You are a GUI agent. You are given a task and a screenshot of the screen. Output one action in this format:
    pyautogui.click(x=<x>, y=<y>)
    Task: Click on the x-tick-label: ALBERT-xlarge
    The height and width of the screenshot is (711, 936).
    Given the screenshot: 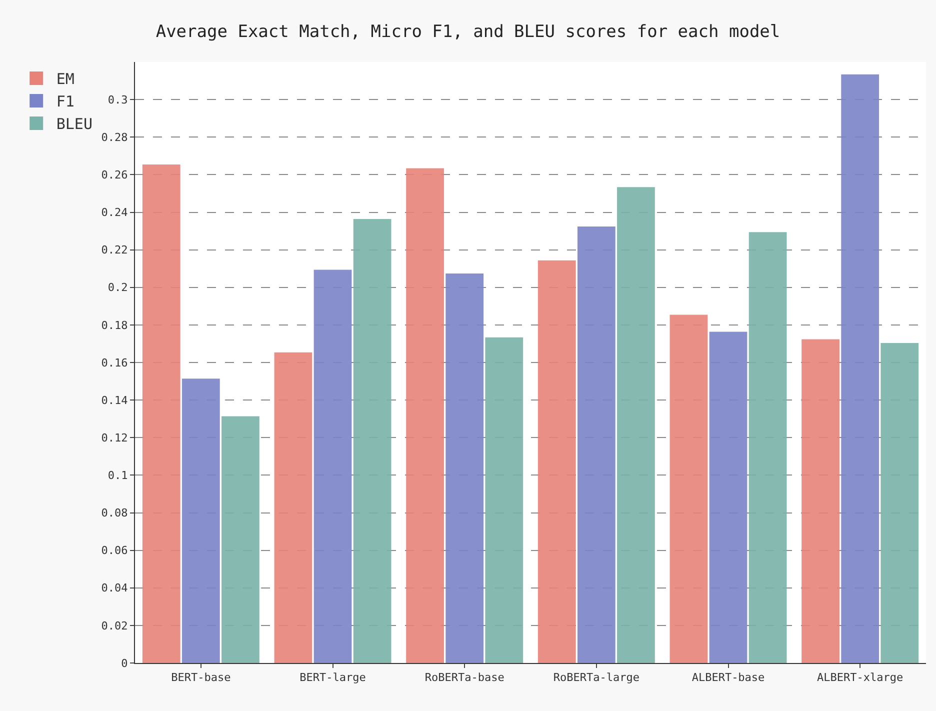 What is the action you would take?
    pyautogui.click(x=860, y=677)
    